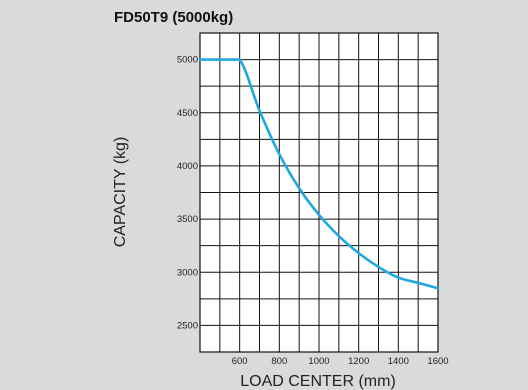  I want to click on x-axis-label: LOAD CENTER (mm), so click(318, 381).